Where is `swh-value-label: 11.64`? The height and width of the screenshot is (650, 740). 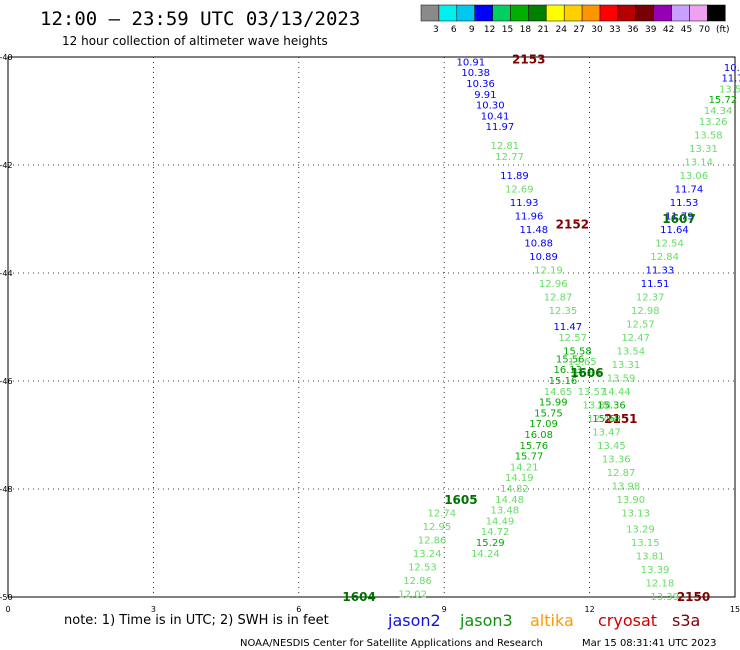 swh-value-label: 11.64 is located at coordinates (674, 230).